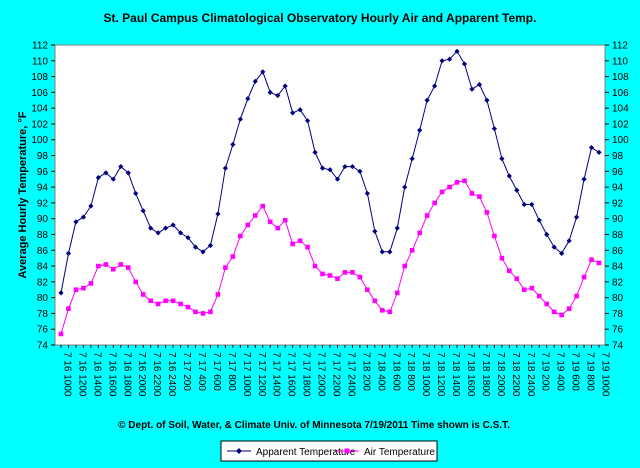  Describe the element at coordinates (23, 194) in the screenshot. I see `y-axis-label: Average Hourly Temperature, °F` at that location.